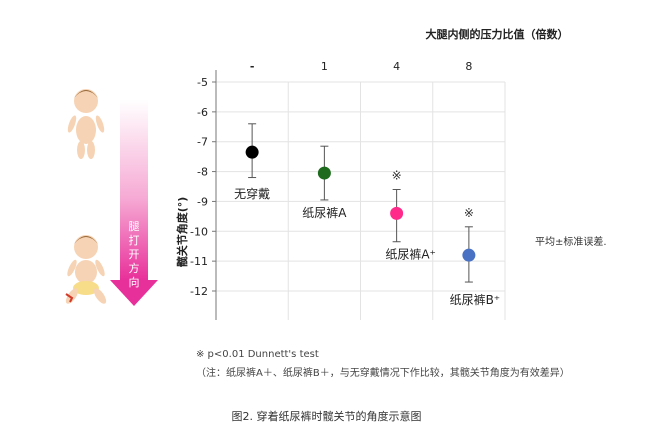 The width and height of the screenshot is (653, 443). I want to click on y-tick-label: -8, so click(202, 172).